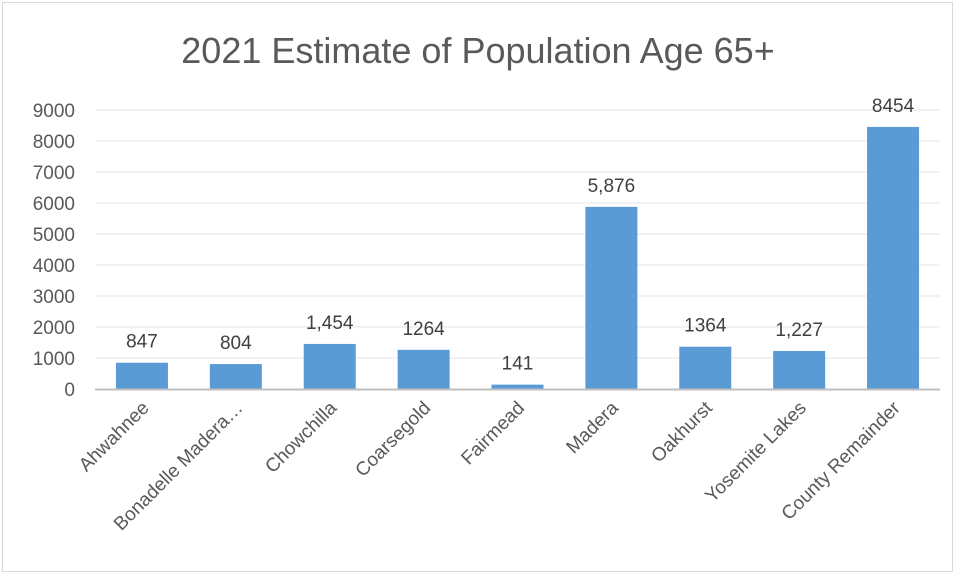 The height and width of the screenshot is (575, 956). What do you see at coordinates (330, 323) in the screenshot?
I see `data-label: 1,454` at bounding box center [330, 323].